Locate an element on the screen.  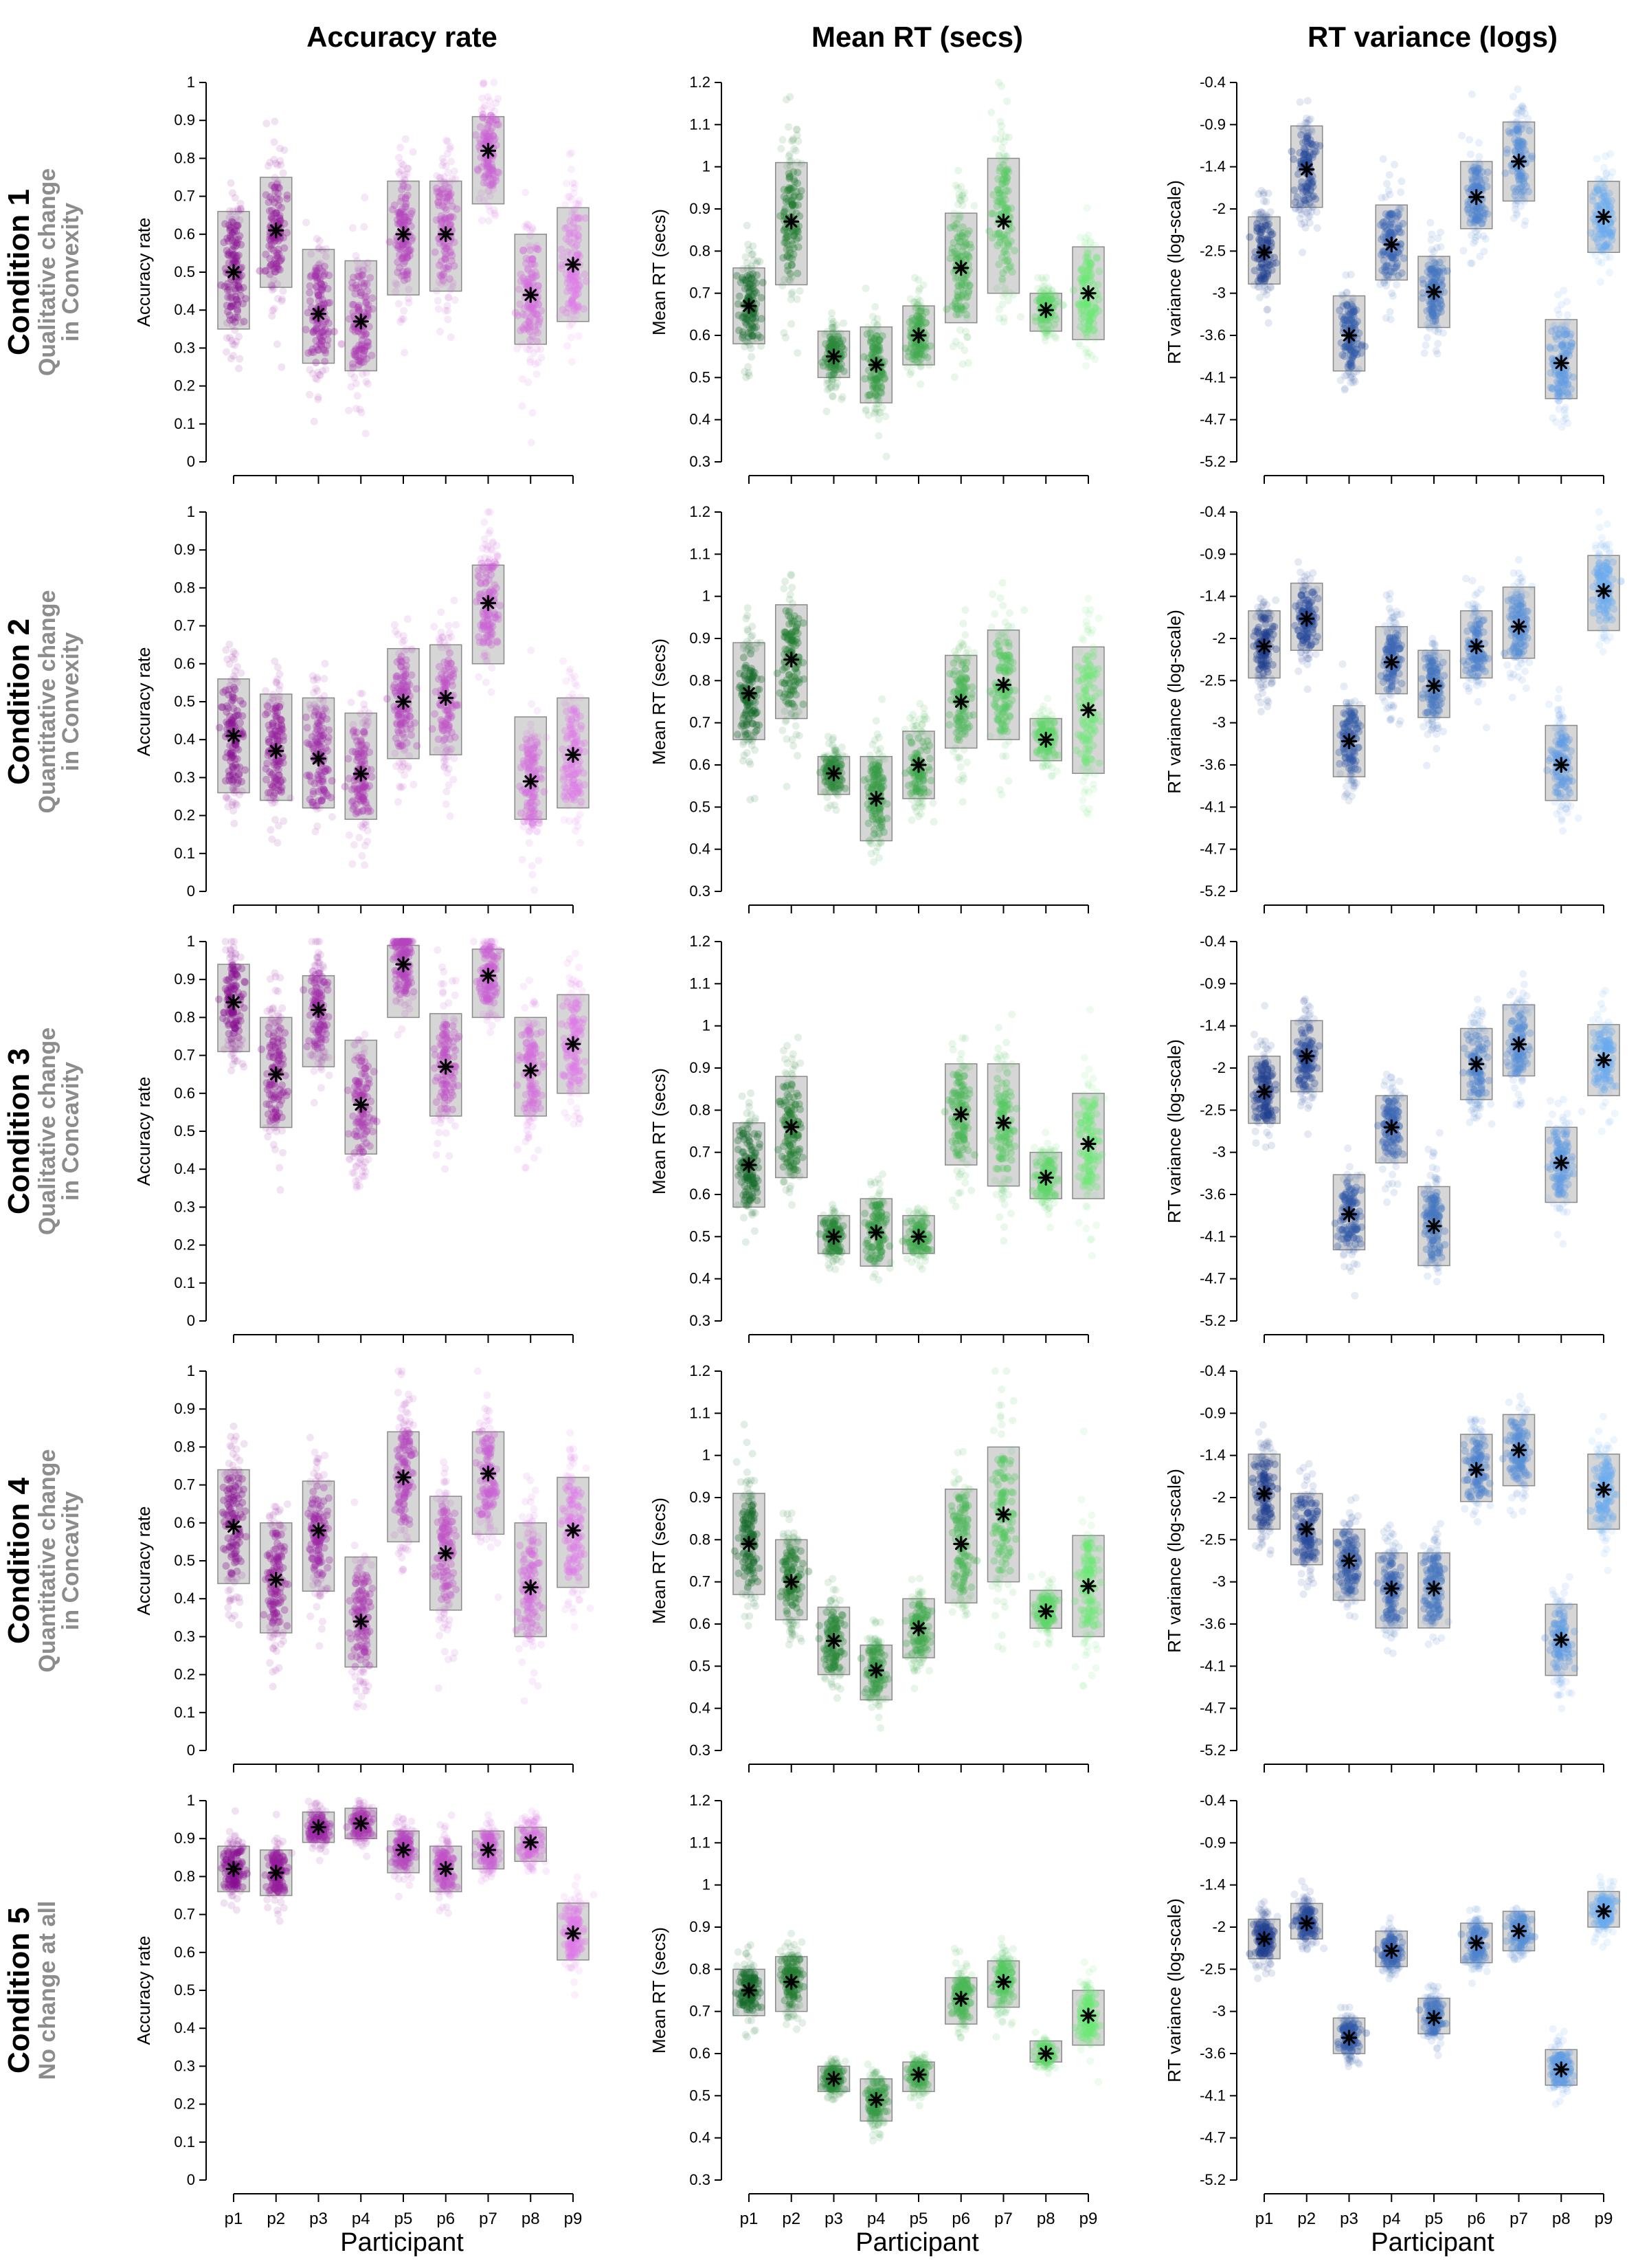
y-tick-label: -4.1 is located at coordinates (1213, 377).